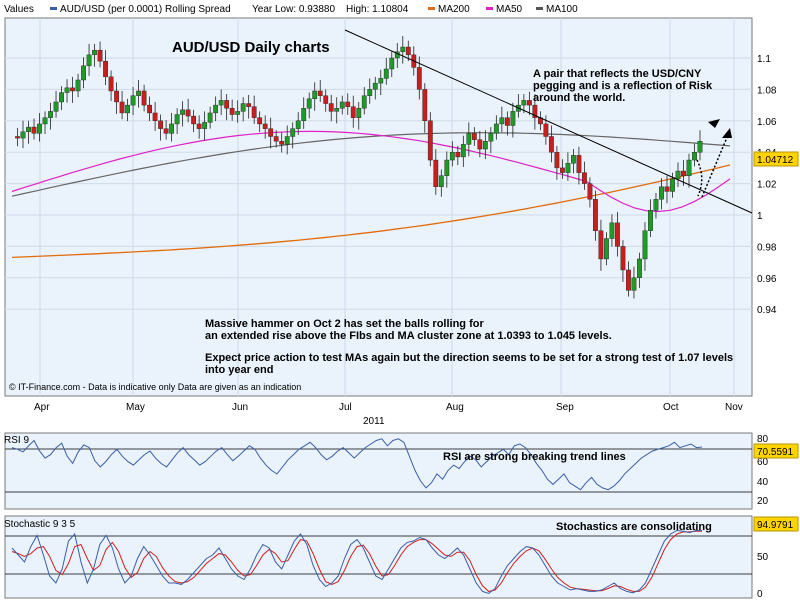  I want to click on legend-price-series: AUD/USD (per 0.0001) Rolling Spread, so click(145, 9).